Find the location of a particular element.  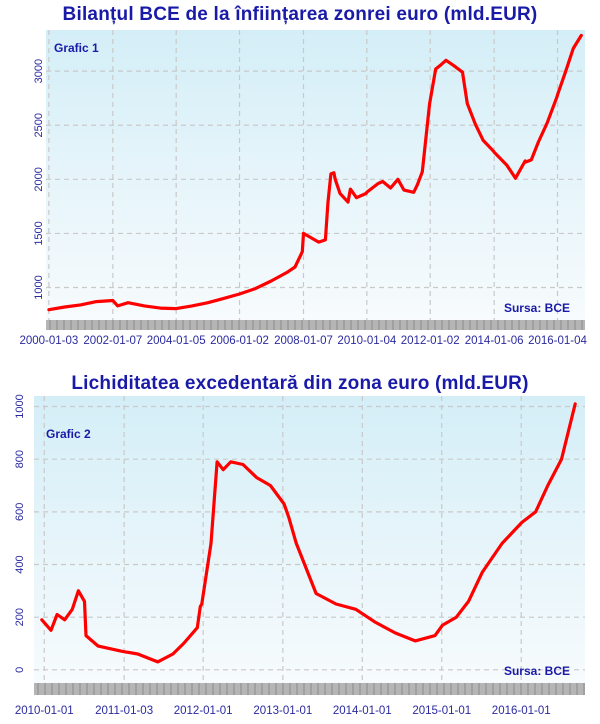

y-tick-label: 2500 is located at coordinates (39, 125).